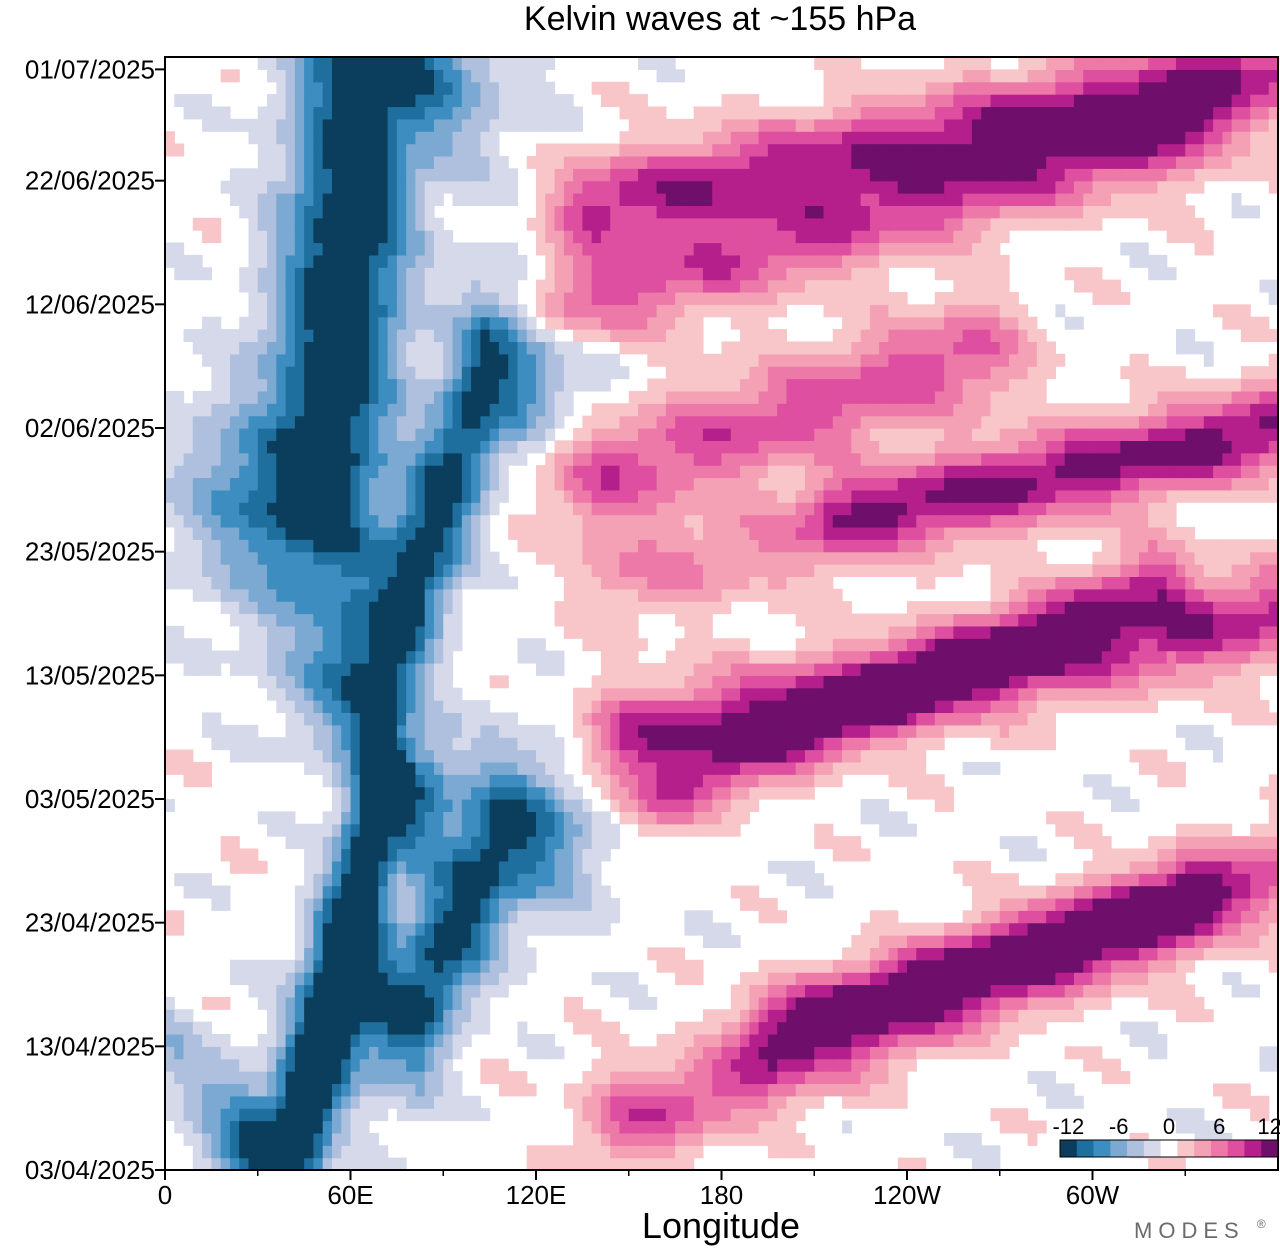 The height and width of the screenshot is (1249, 1280). I want to click on chart-title: Kelvin waves at ~155 hPa, so click(720, 19).